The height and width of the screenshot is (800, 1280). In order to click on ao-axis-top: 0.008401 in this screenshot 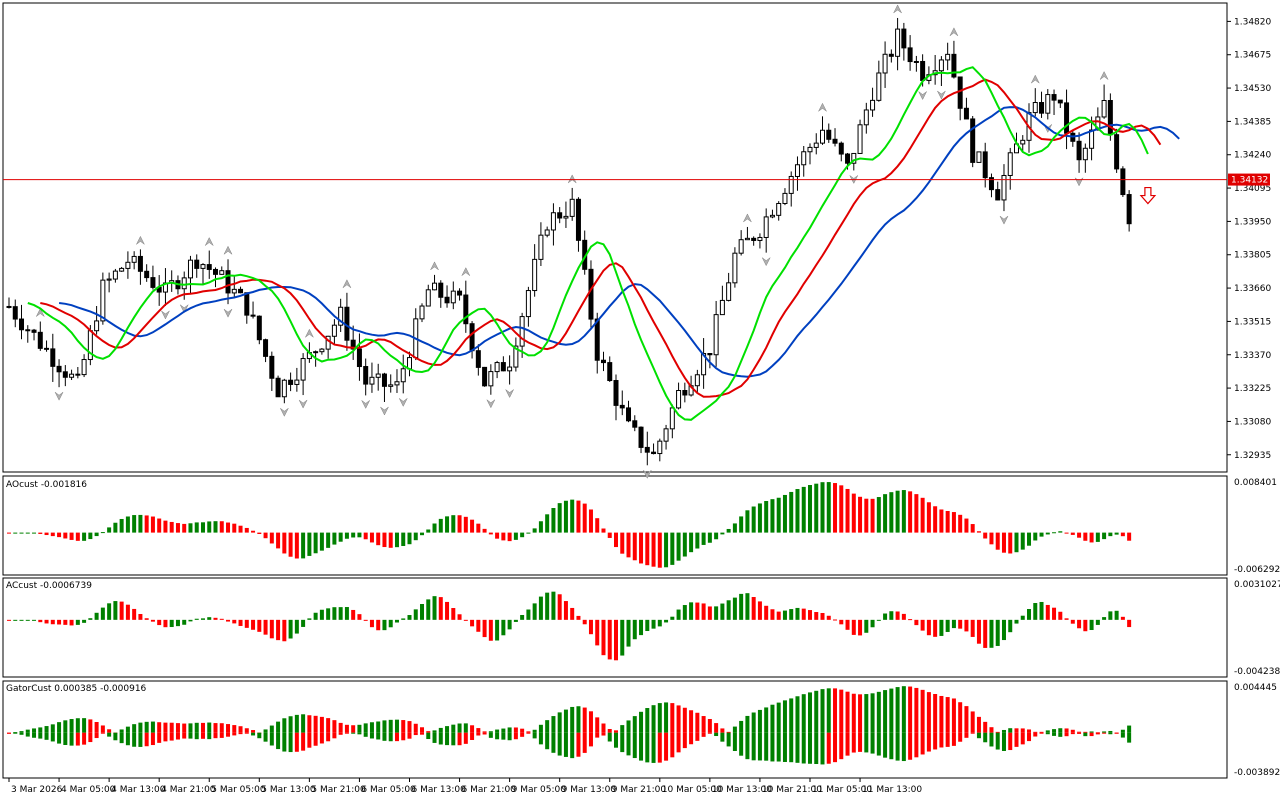, I will do `click(1255, 483)`.